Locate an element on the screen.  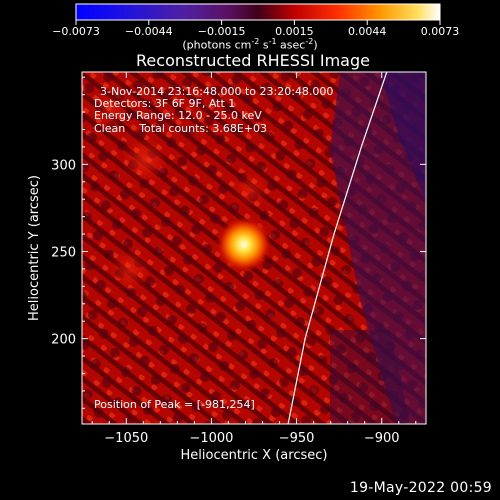
footer-date: 19-May-2022 00:59 is located at coordinates (420, 488).